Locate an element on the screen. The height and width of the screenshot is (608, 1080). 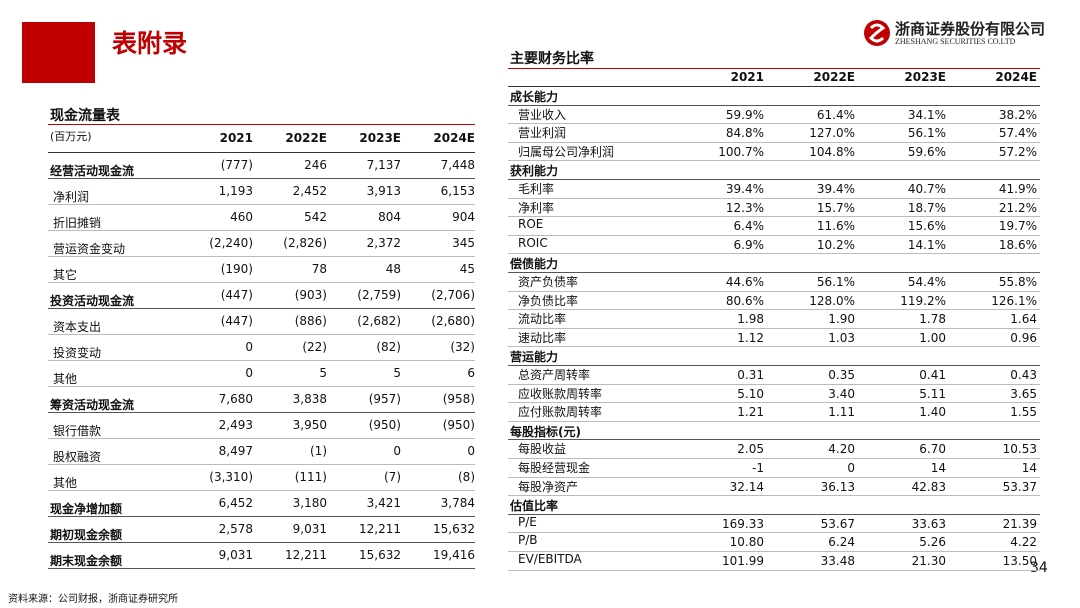
section-label: 营运能力 is located at coordinates (534, 357).